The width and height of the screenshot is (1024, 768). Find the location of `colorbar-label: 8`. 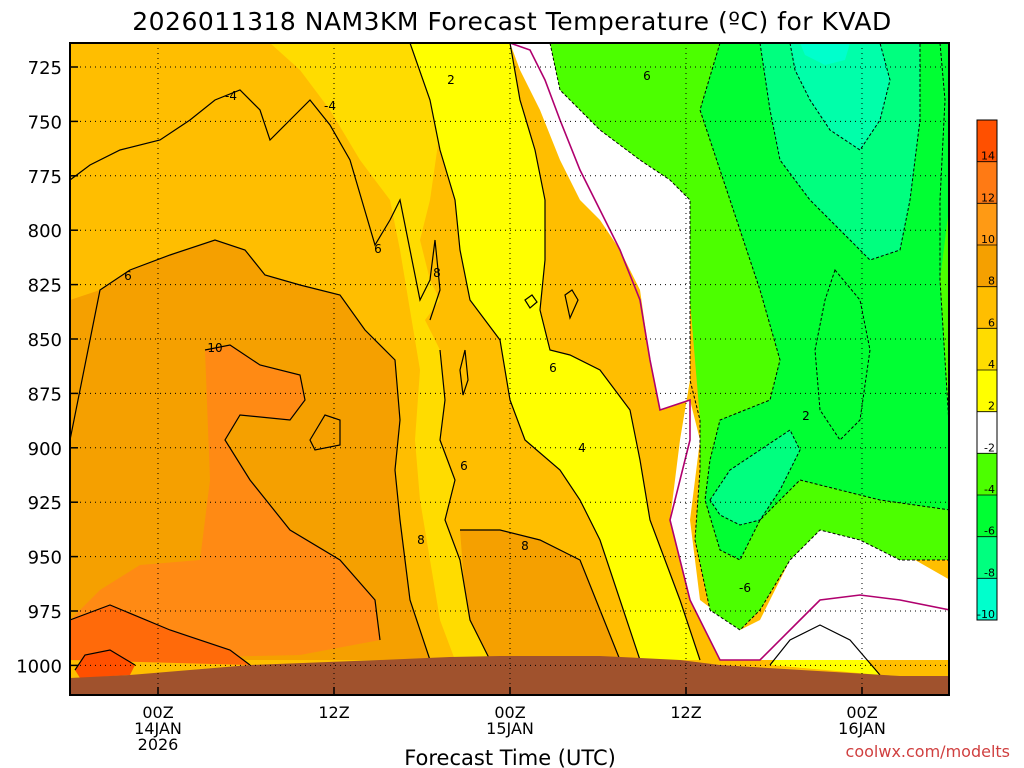

colorbar-label: 8 is located at coordinates (991, 281).